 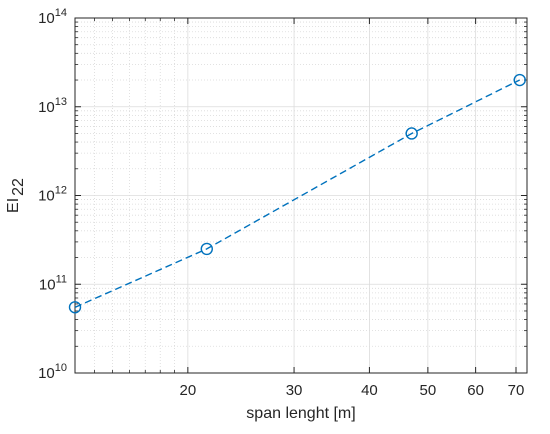 I want to click on y-axis-label-main: EI, so click(x=13, y=205).